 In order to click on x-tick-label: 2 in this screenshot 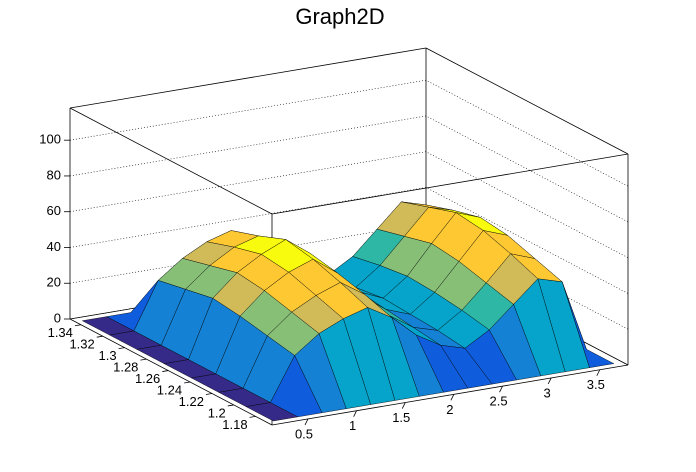, I will do `click(449, 409)`.